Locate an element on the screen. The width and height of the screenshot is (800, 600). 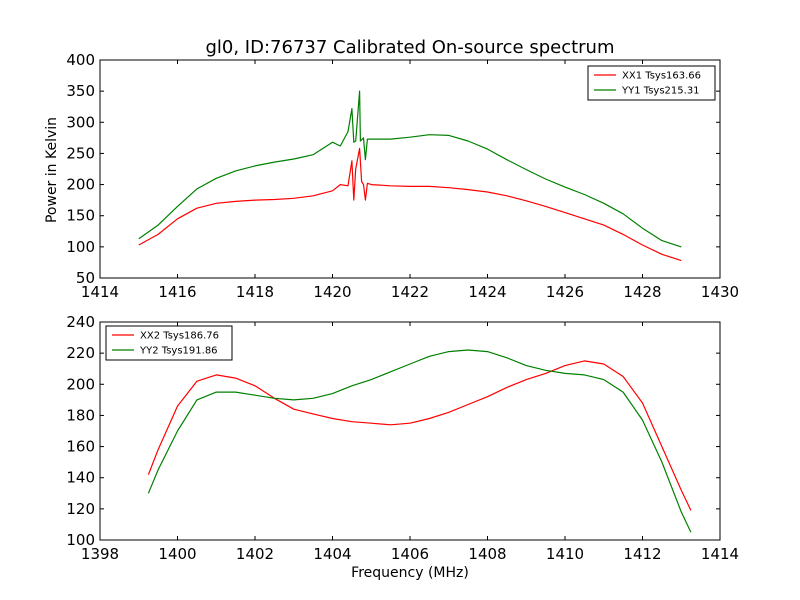
y-tick-label: 300 is located at coordinates (80, 122).